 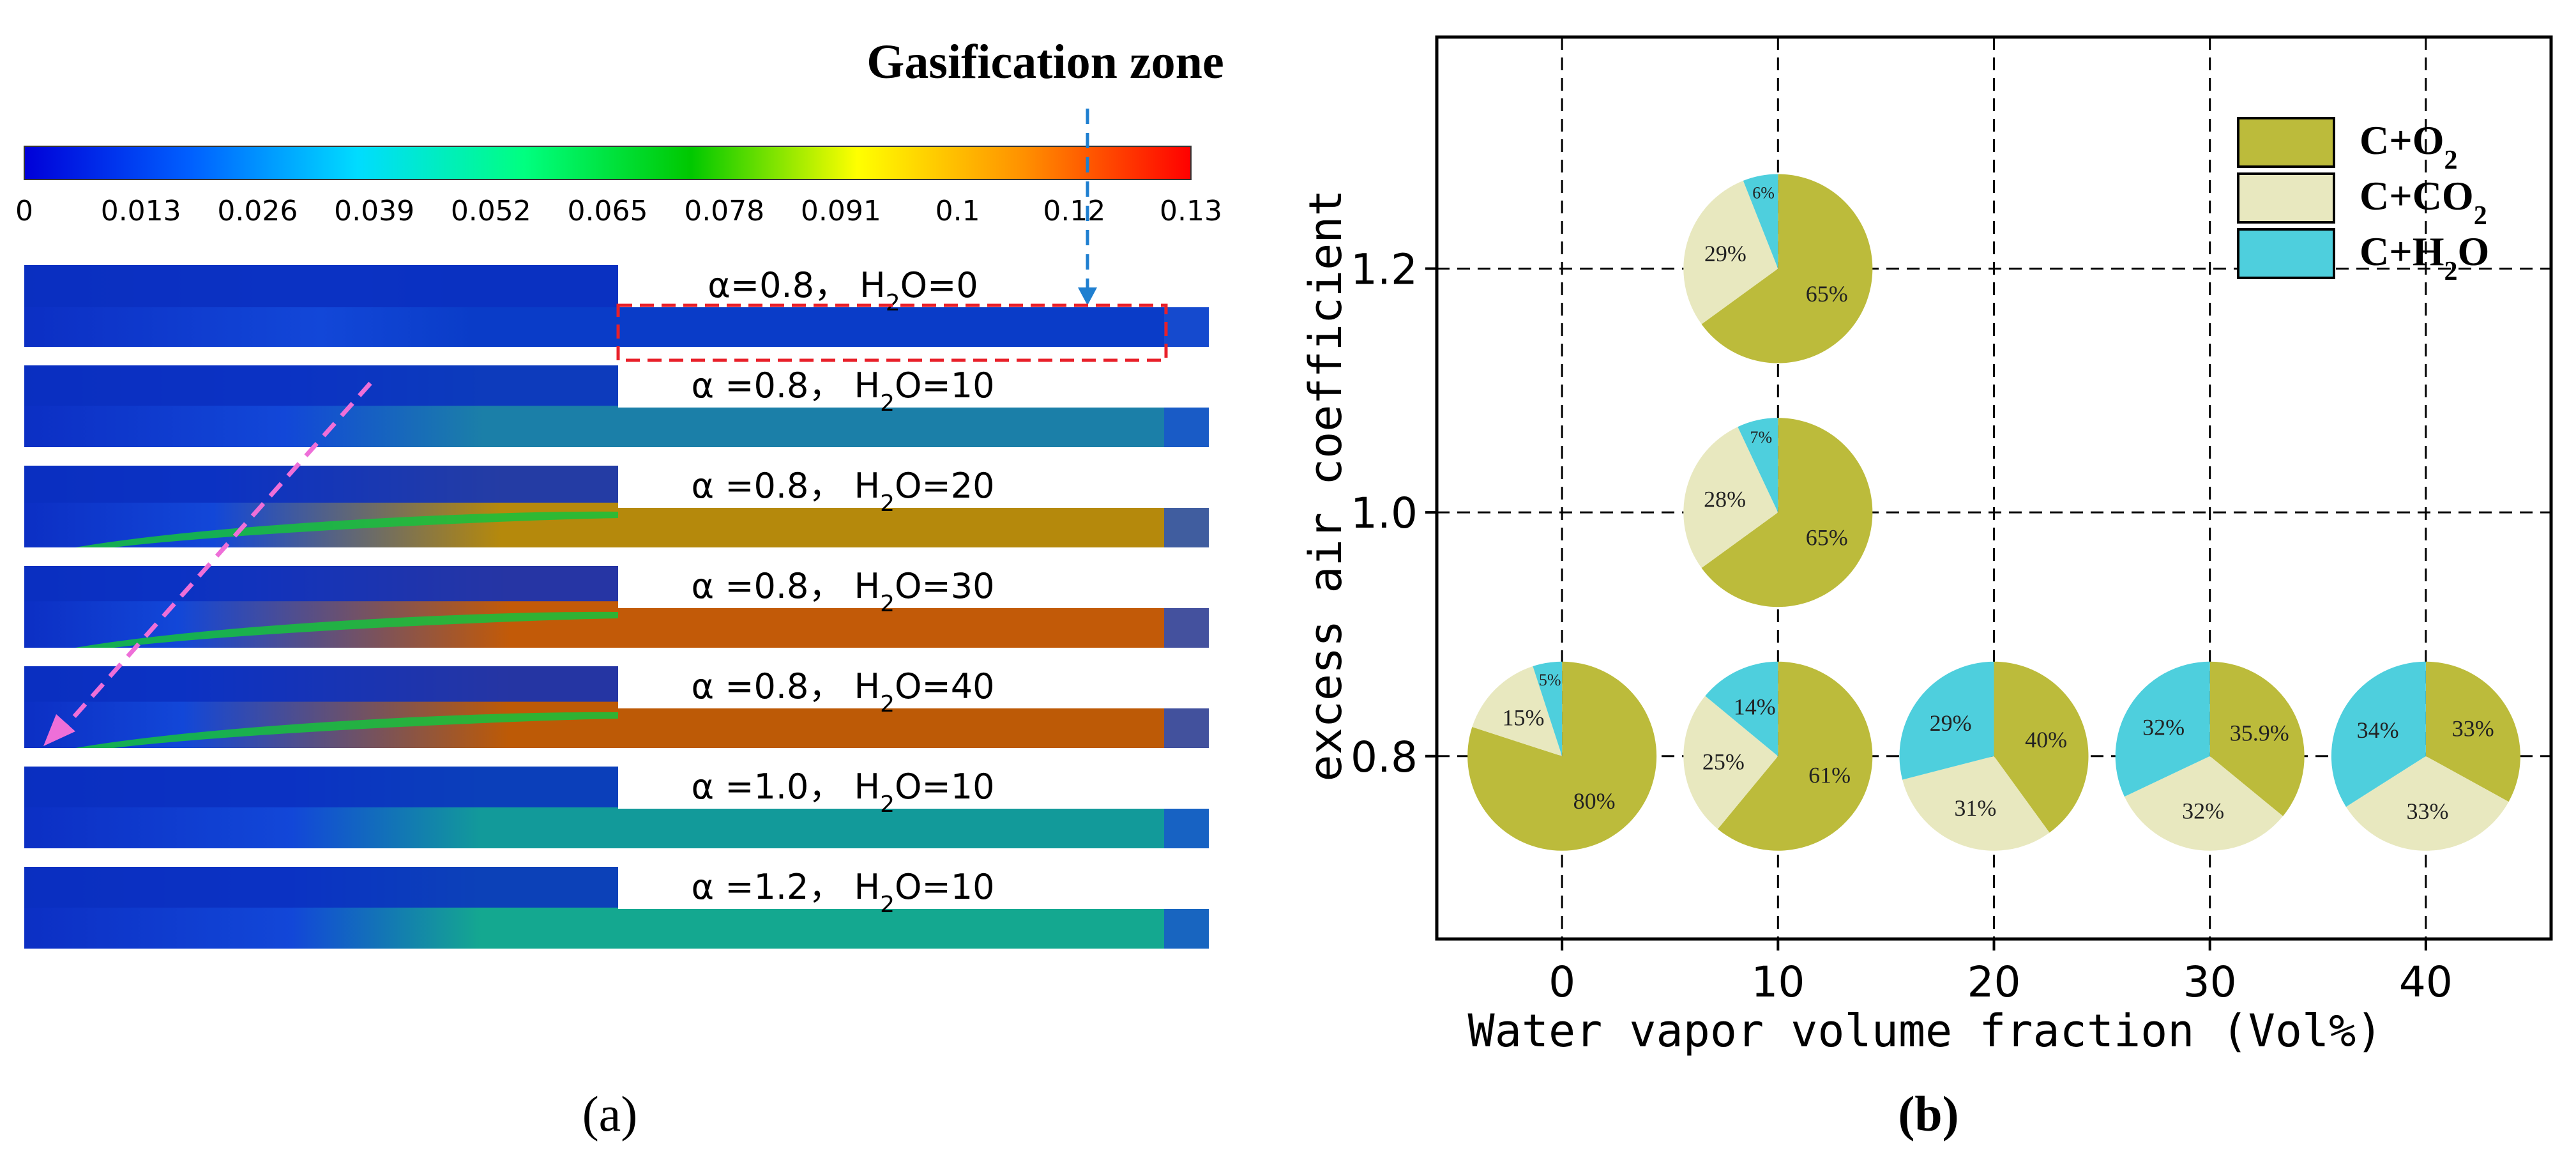 What do you see at coordinates (1994, 983) in the screenshot?
I see `x-tick-label: 20` at bounding box center [1994, 983].